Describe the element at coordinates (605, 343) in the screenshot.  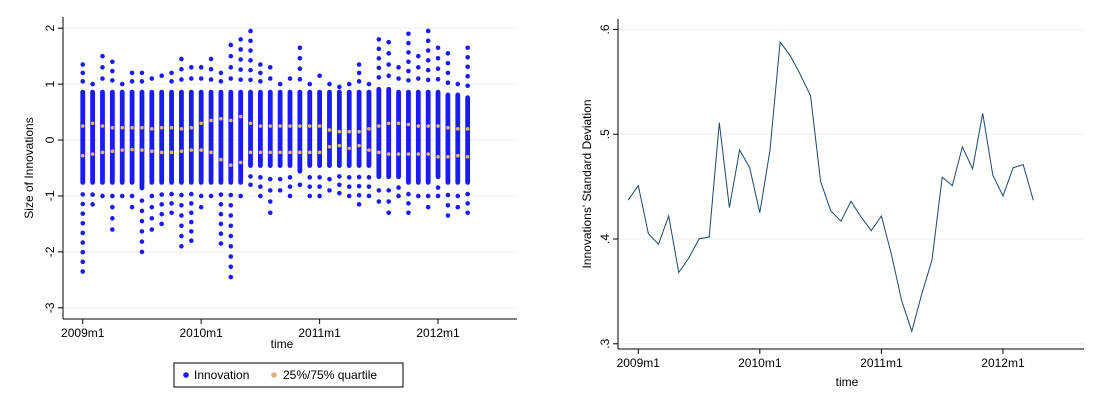
I see `line-y-tick-label: .3` at that location.